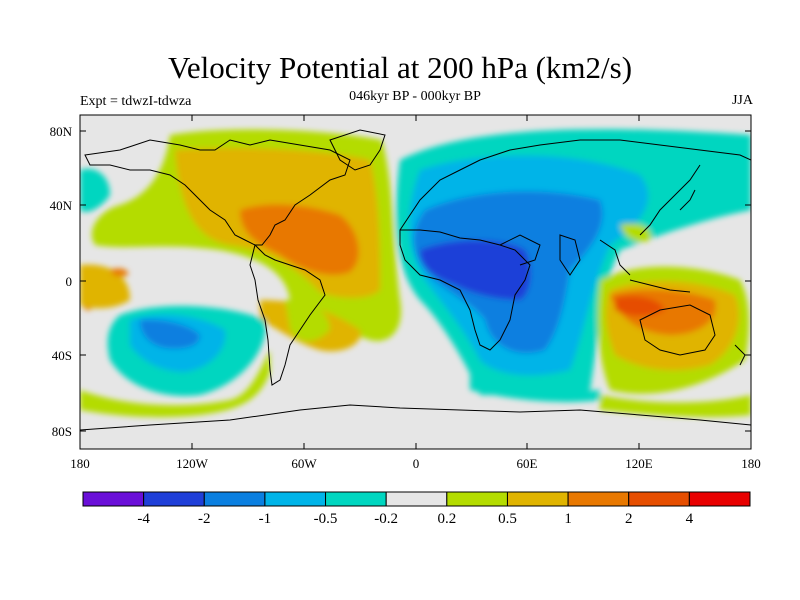 The image size is (800, 600). What do you see at coordinates (527, 463) in the screenshot?
I see `lon-label-60e: 60E` at bounding box center [527, 463].